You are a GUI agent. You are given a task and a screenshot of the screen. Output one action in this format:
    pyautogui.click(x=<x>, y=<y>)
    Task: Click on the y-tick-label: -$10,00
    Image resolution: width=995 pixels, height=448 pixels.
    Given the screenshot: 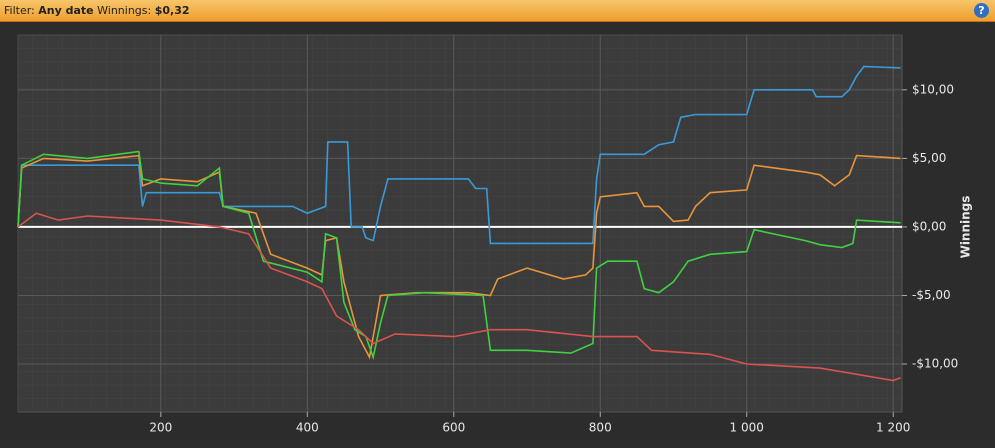 What is the action you would take?
    pyautogui.click(x=935, y=364)
    